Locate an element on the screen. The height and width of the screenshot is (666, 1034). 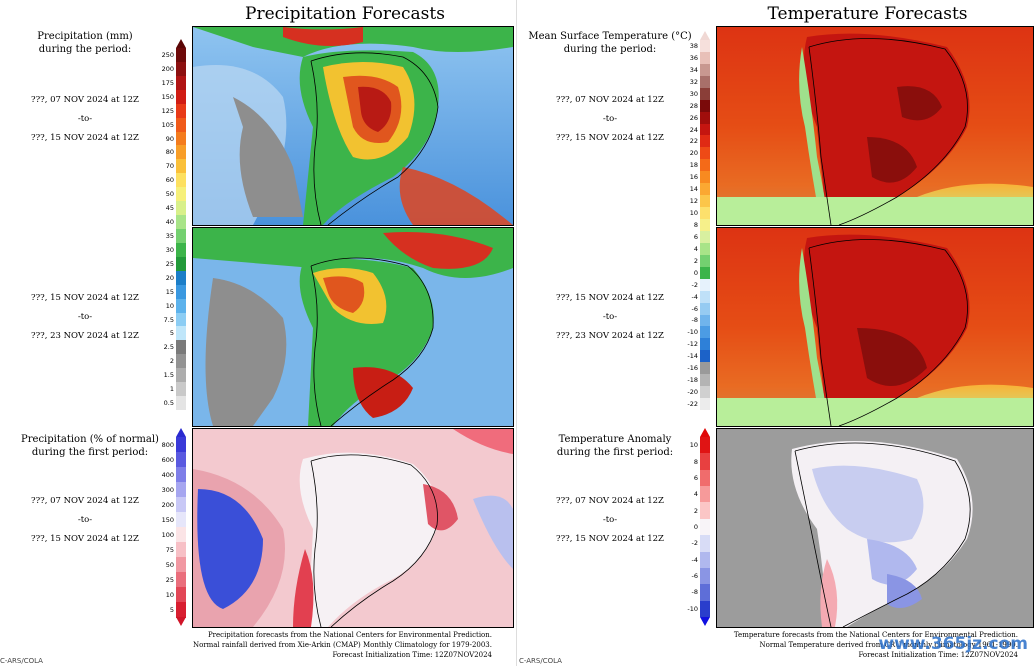
colorbar-tick-label: 175 is located at coordinates (167, 82).